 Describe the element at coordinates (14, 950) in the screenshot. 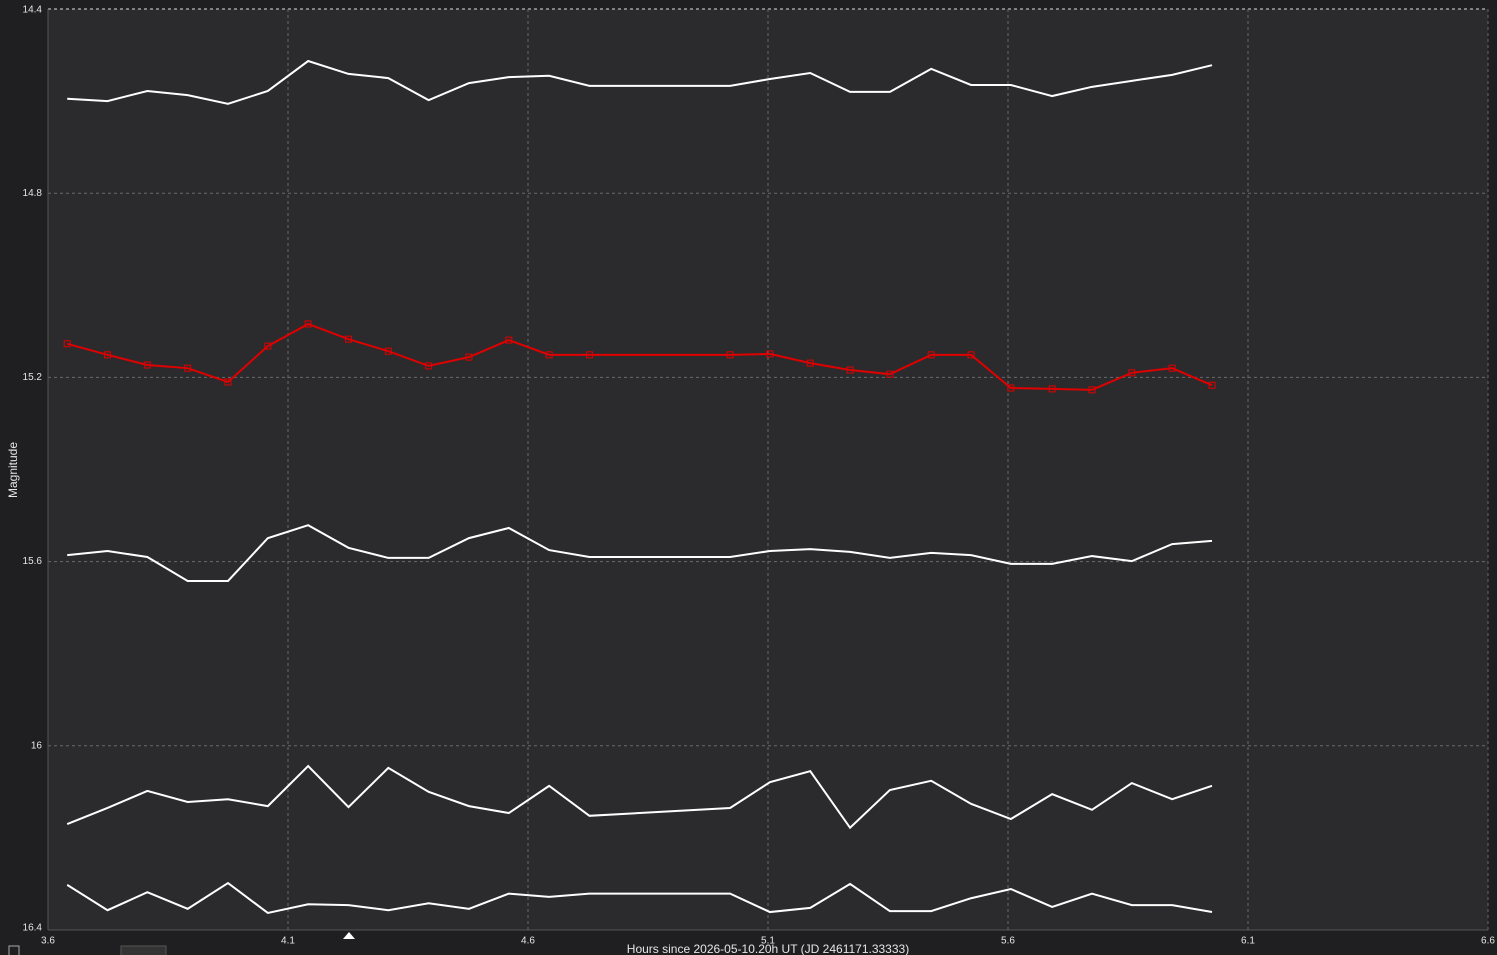

I see `toolbar-button` at that location.